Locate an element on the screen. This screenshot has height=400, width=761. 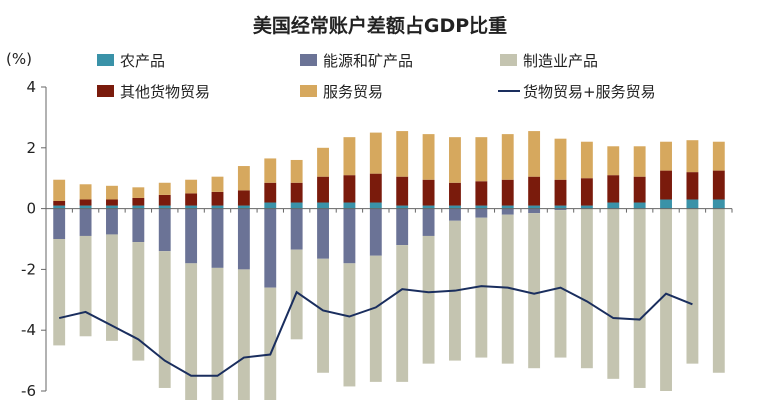
chart-title: 美国经常账户差额占GDP比重 is located at coordinates (380, 25).